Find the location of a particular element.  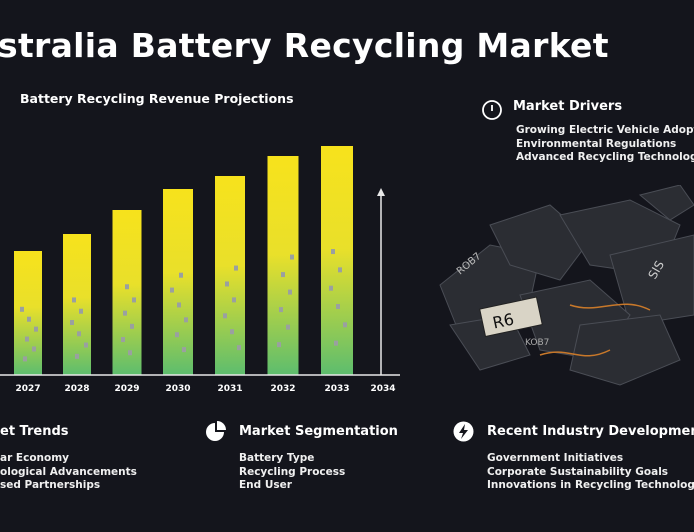

x-tick-label: 2032 is located at coordinates (282, 389).